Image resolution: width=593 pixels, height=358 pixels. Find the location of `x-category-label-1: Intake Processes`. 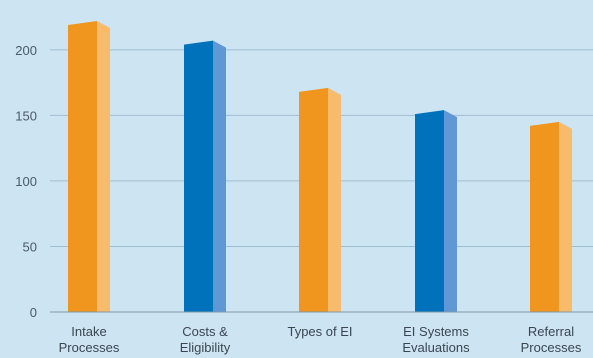

x-category-label-1: Intake Processes is located at coordinates (89, 339).